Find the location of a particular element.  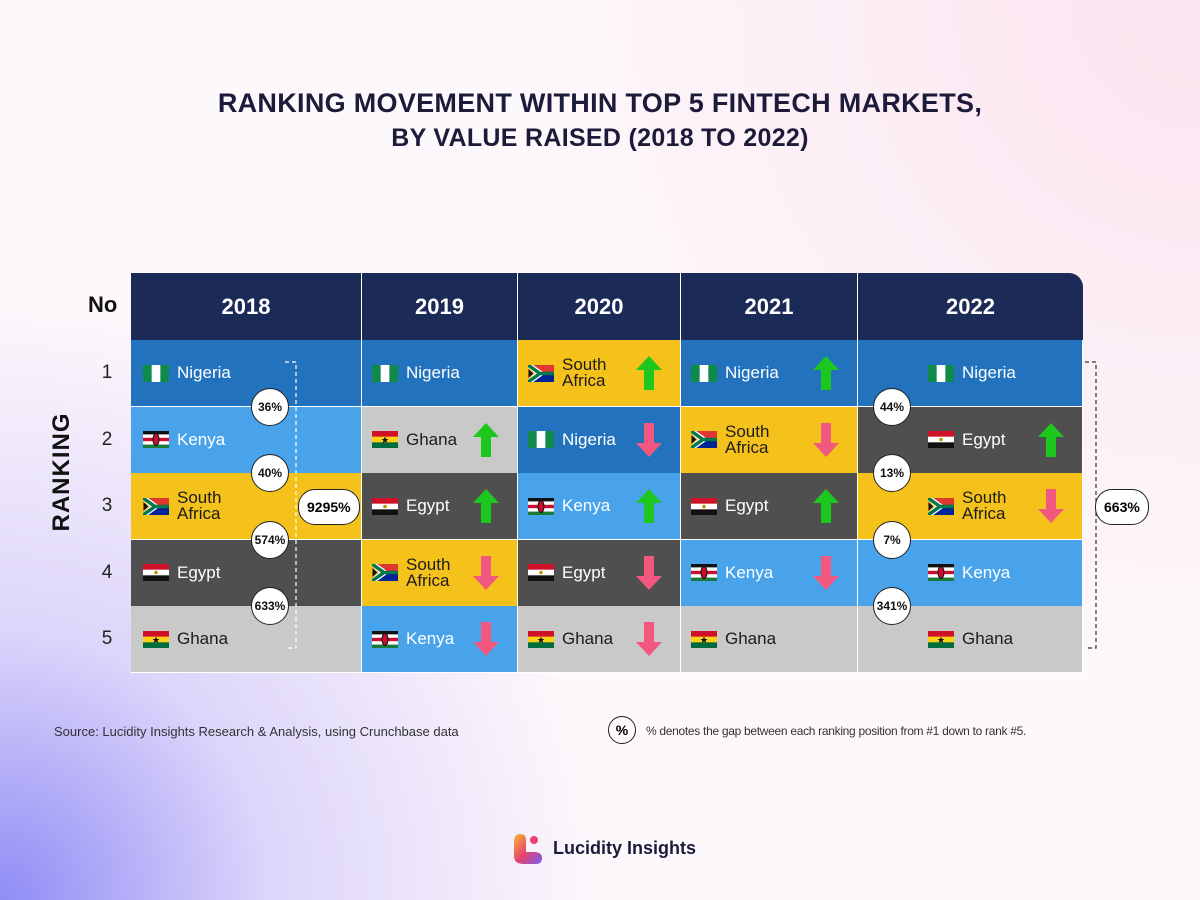

rank-number: 2 is located at coordinates (107, 439).